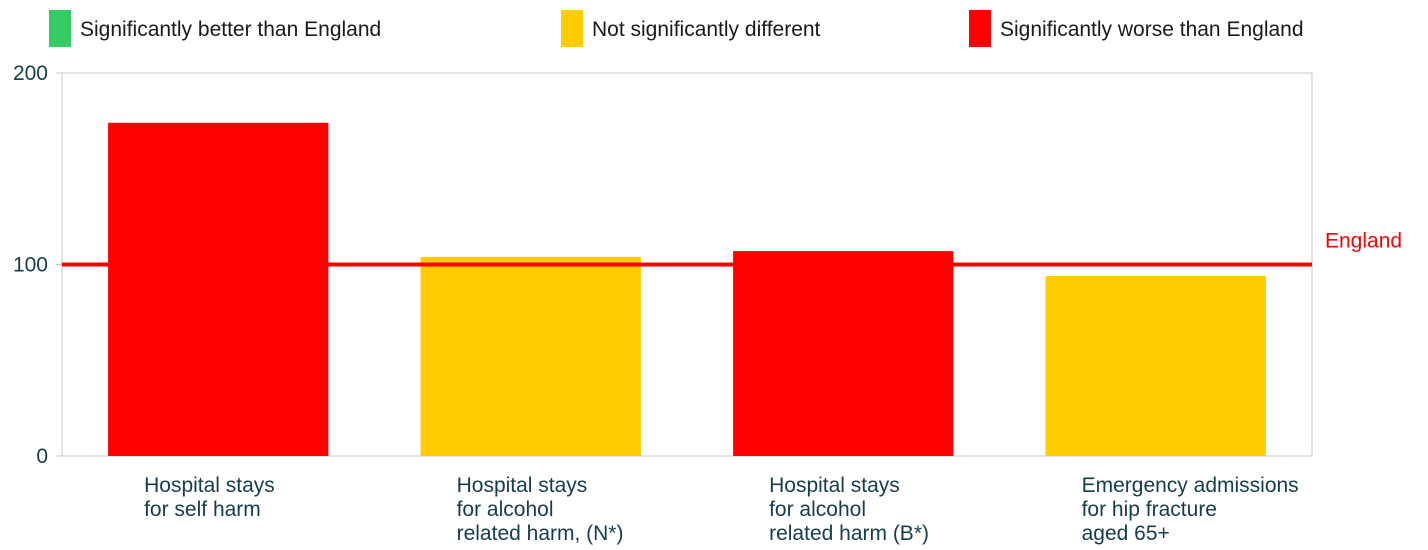 Image resolution: width=1428 pixels, height=550 pixels. I want to click on legend-swatch-better, so click(60, 28).